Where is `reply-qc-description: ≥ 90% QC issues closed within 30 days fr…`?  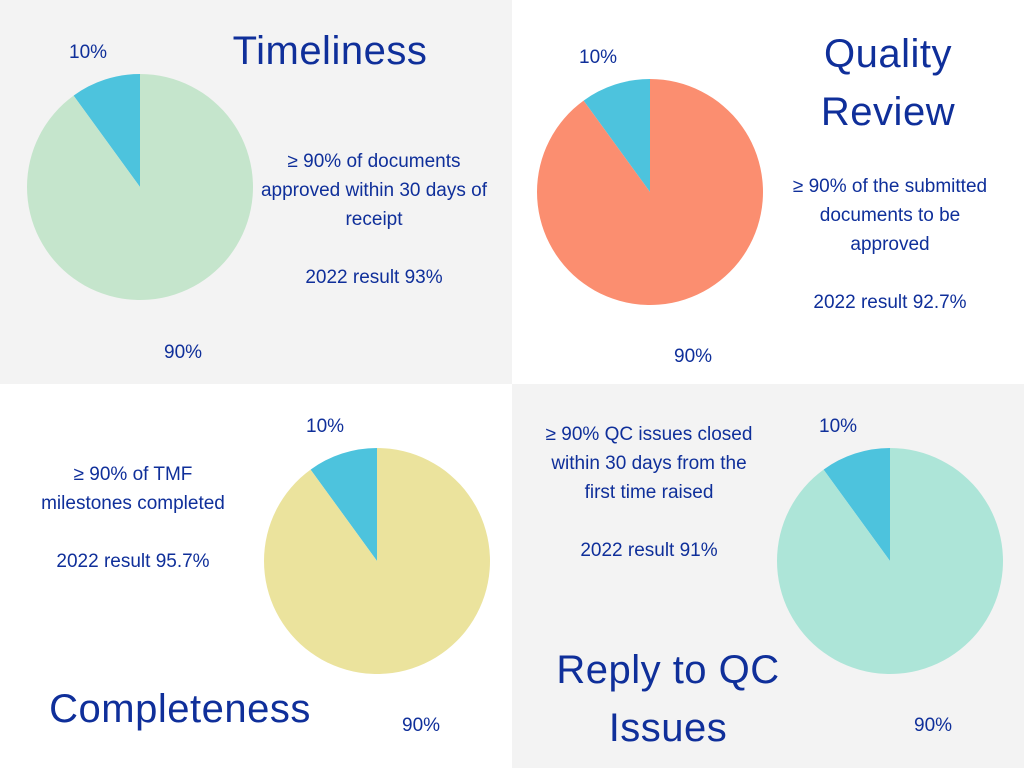 reply-qc-description: ≥ 90% QC issues closed within 30 days fr… is located at coordinates (649, 492).